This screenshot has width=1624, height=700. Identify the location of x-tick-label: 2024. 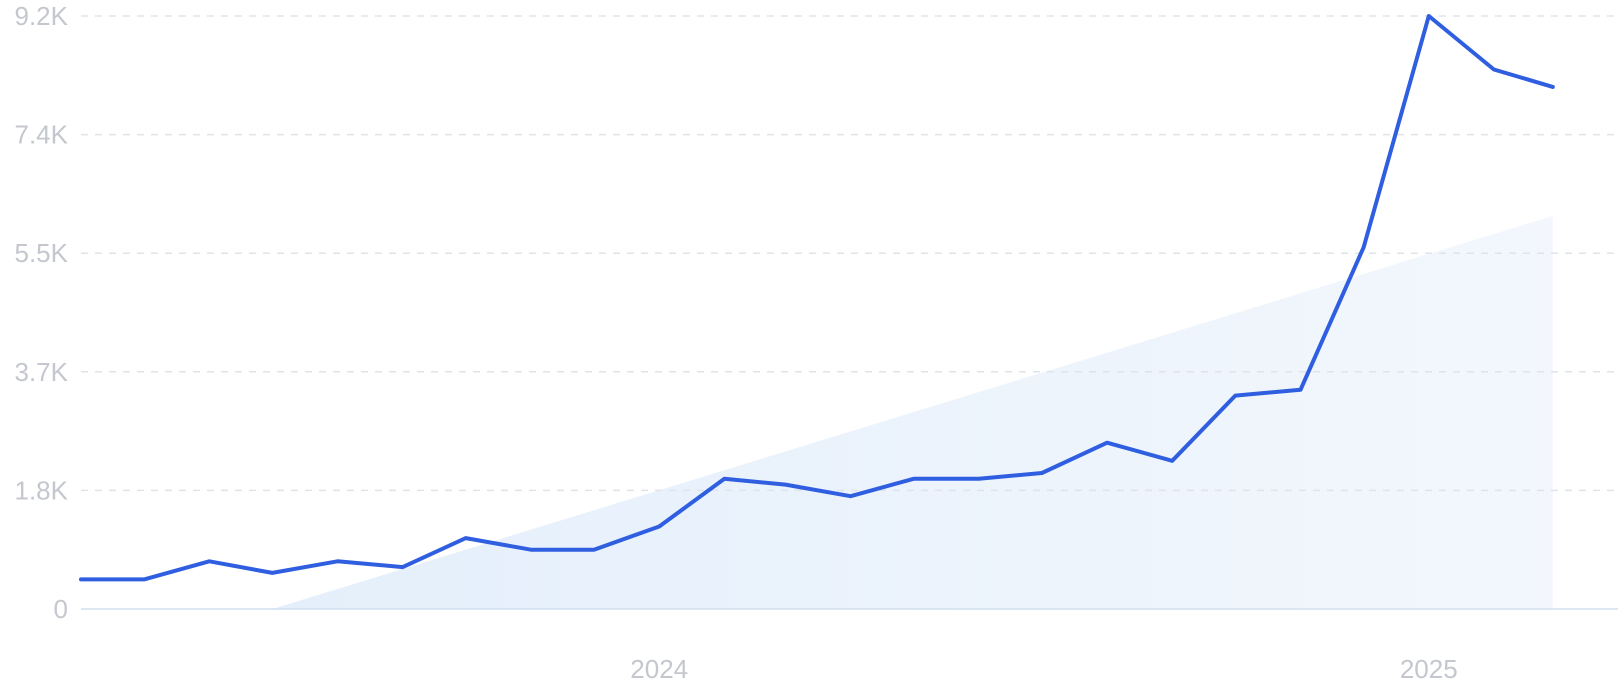
(659, 669).